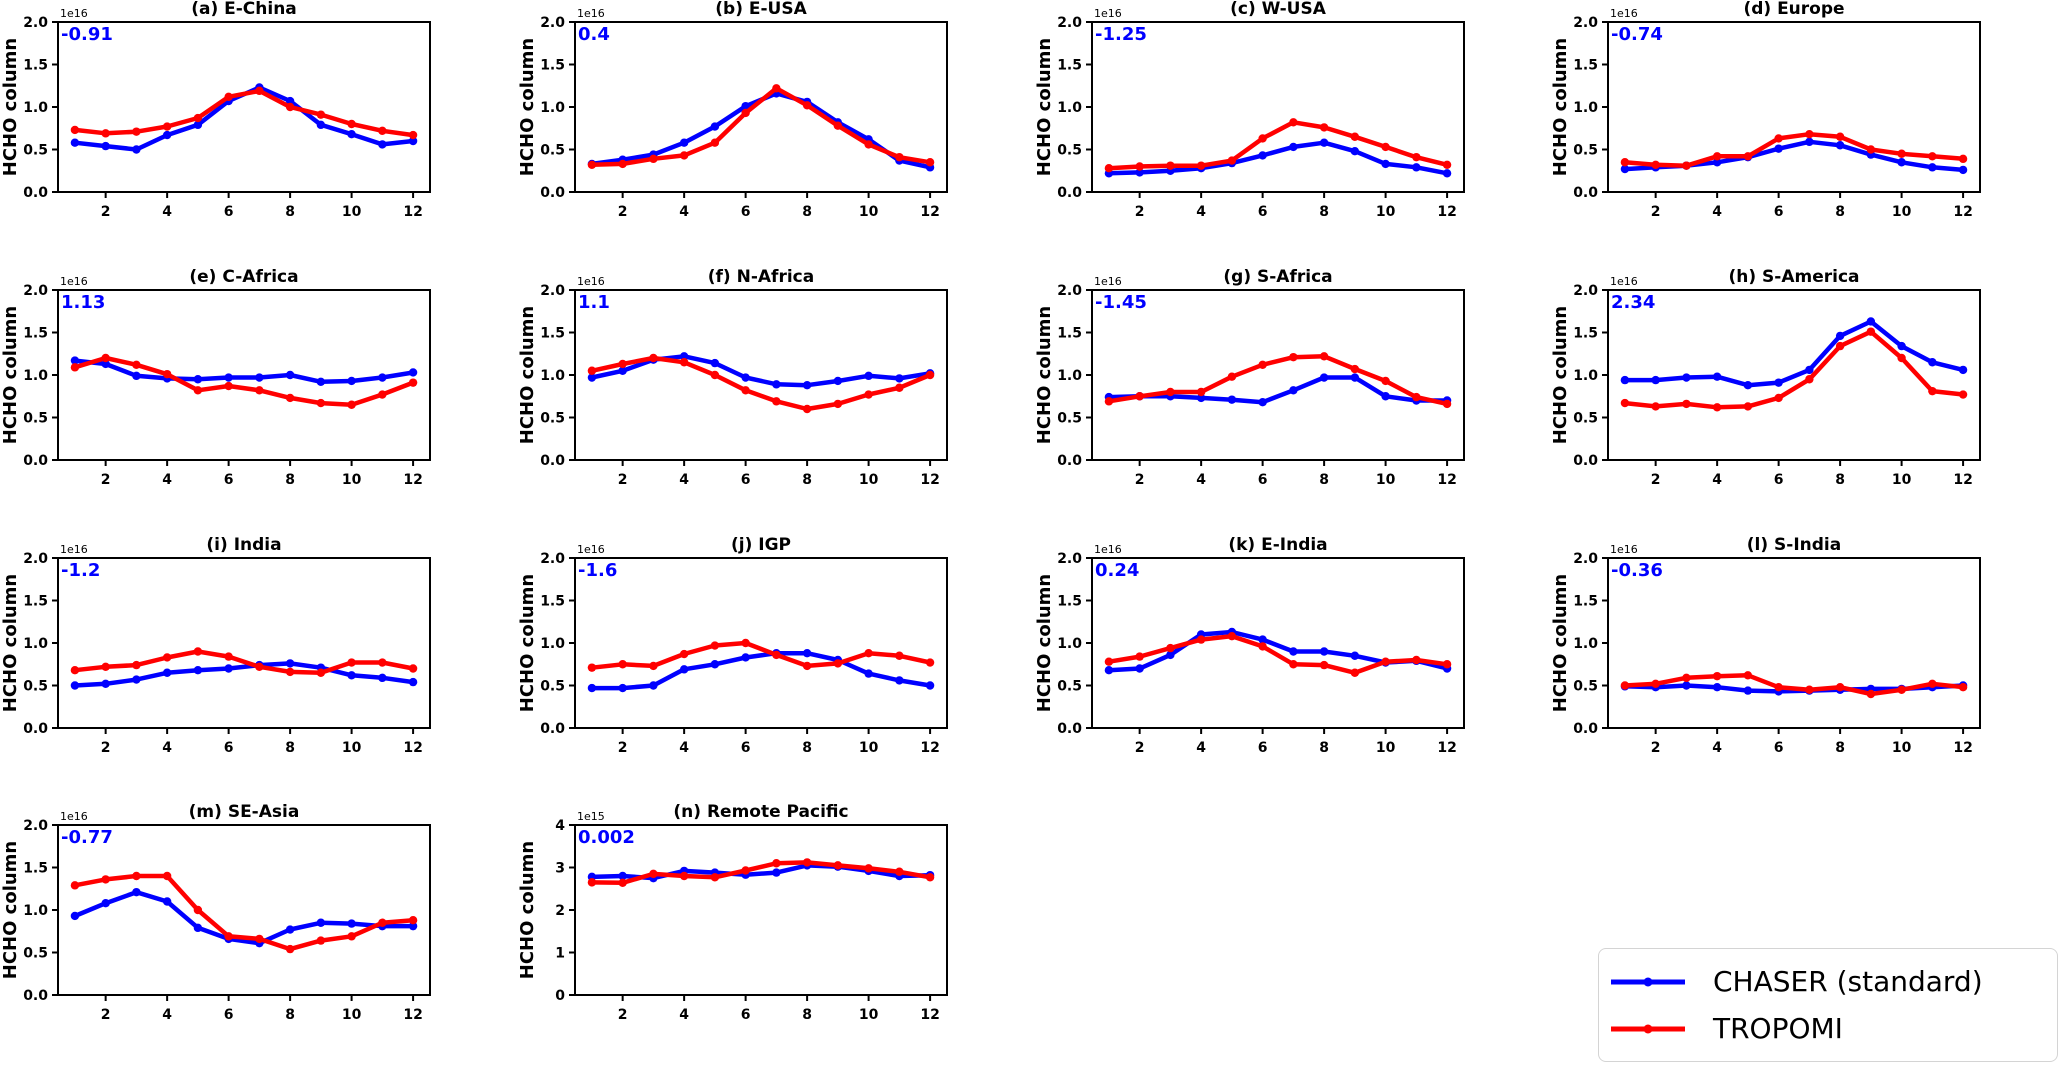 This screenshot has height=1071, width=2067. I want to click on legend: CHASER (standard) TROPOMI, so click(1828, 1005).